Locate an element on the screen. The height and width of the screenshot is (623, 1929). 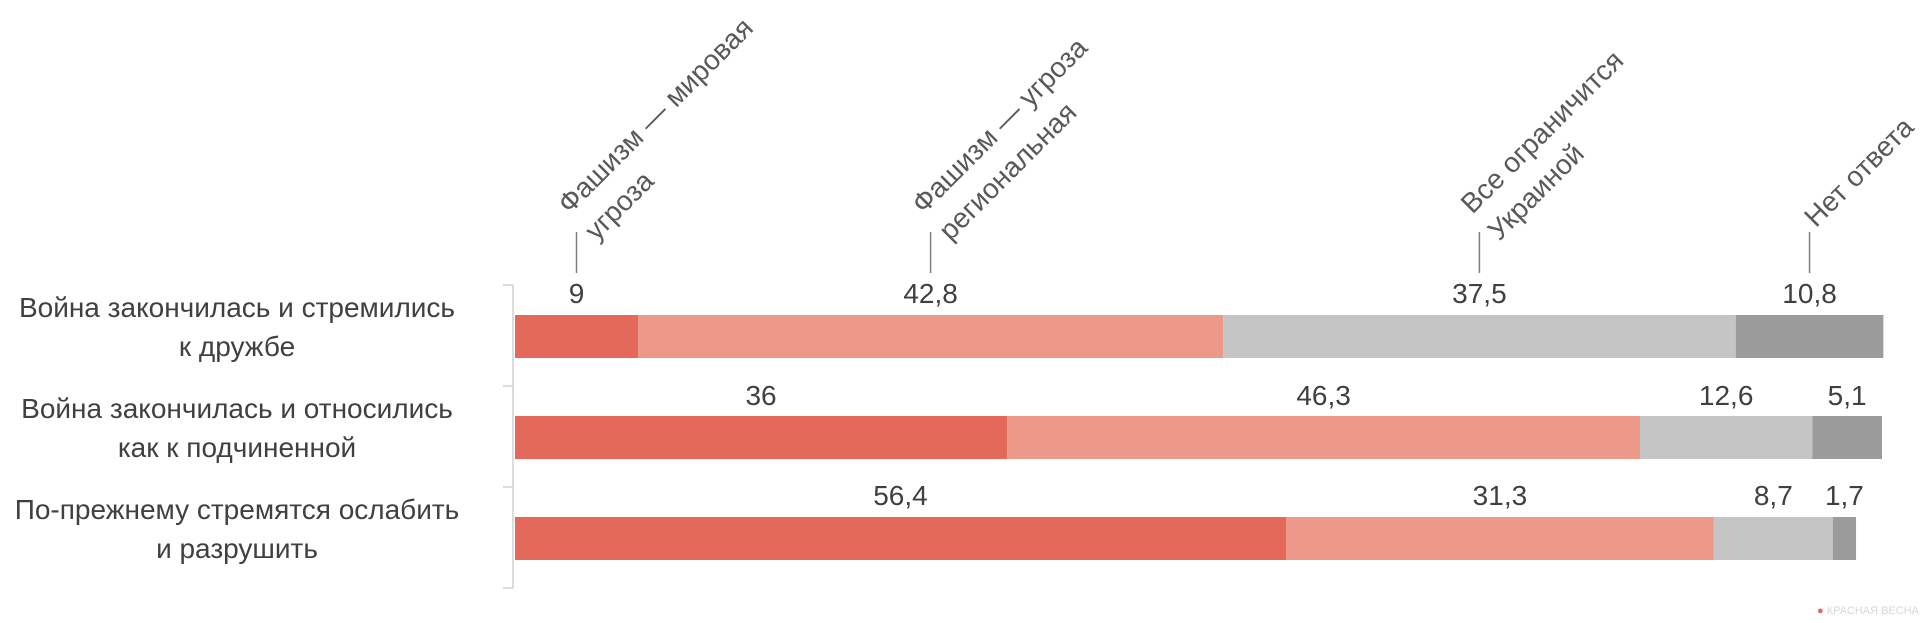
category-label-line: Война закончилась и стремились is located at coordinates (237, 307).